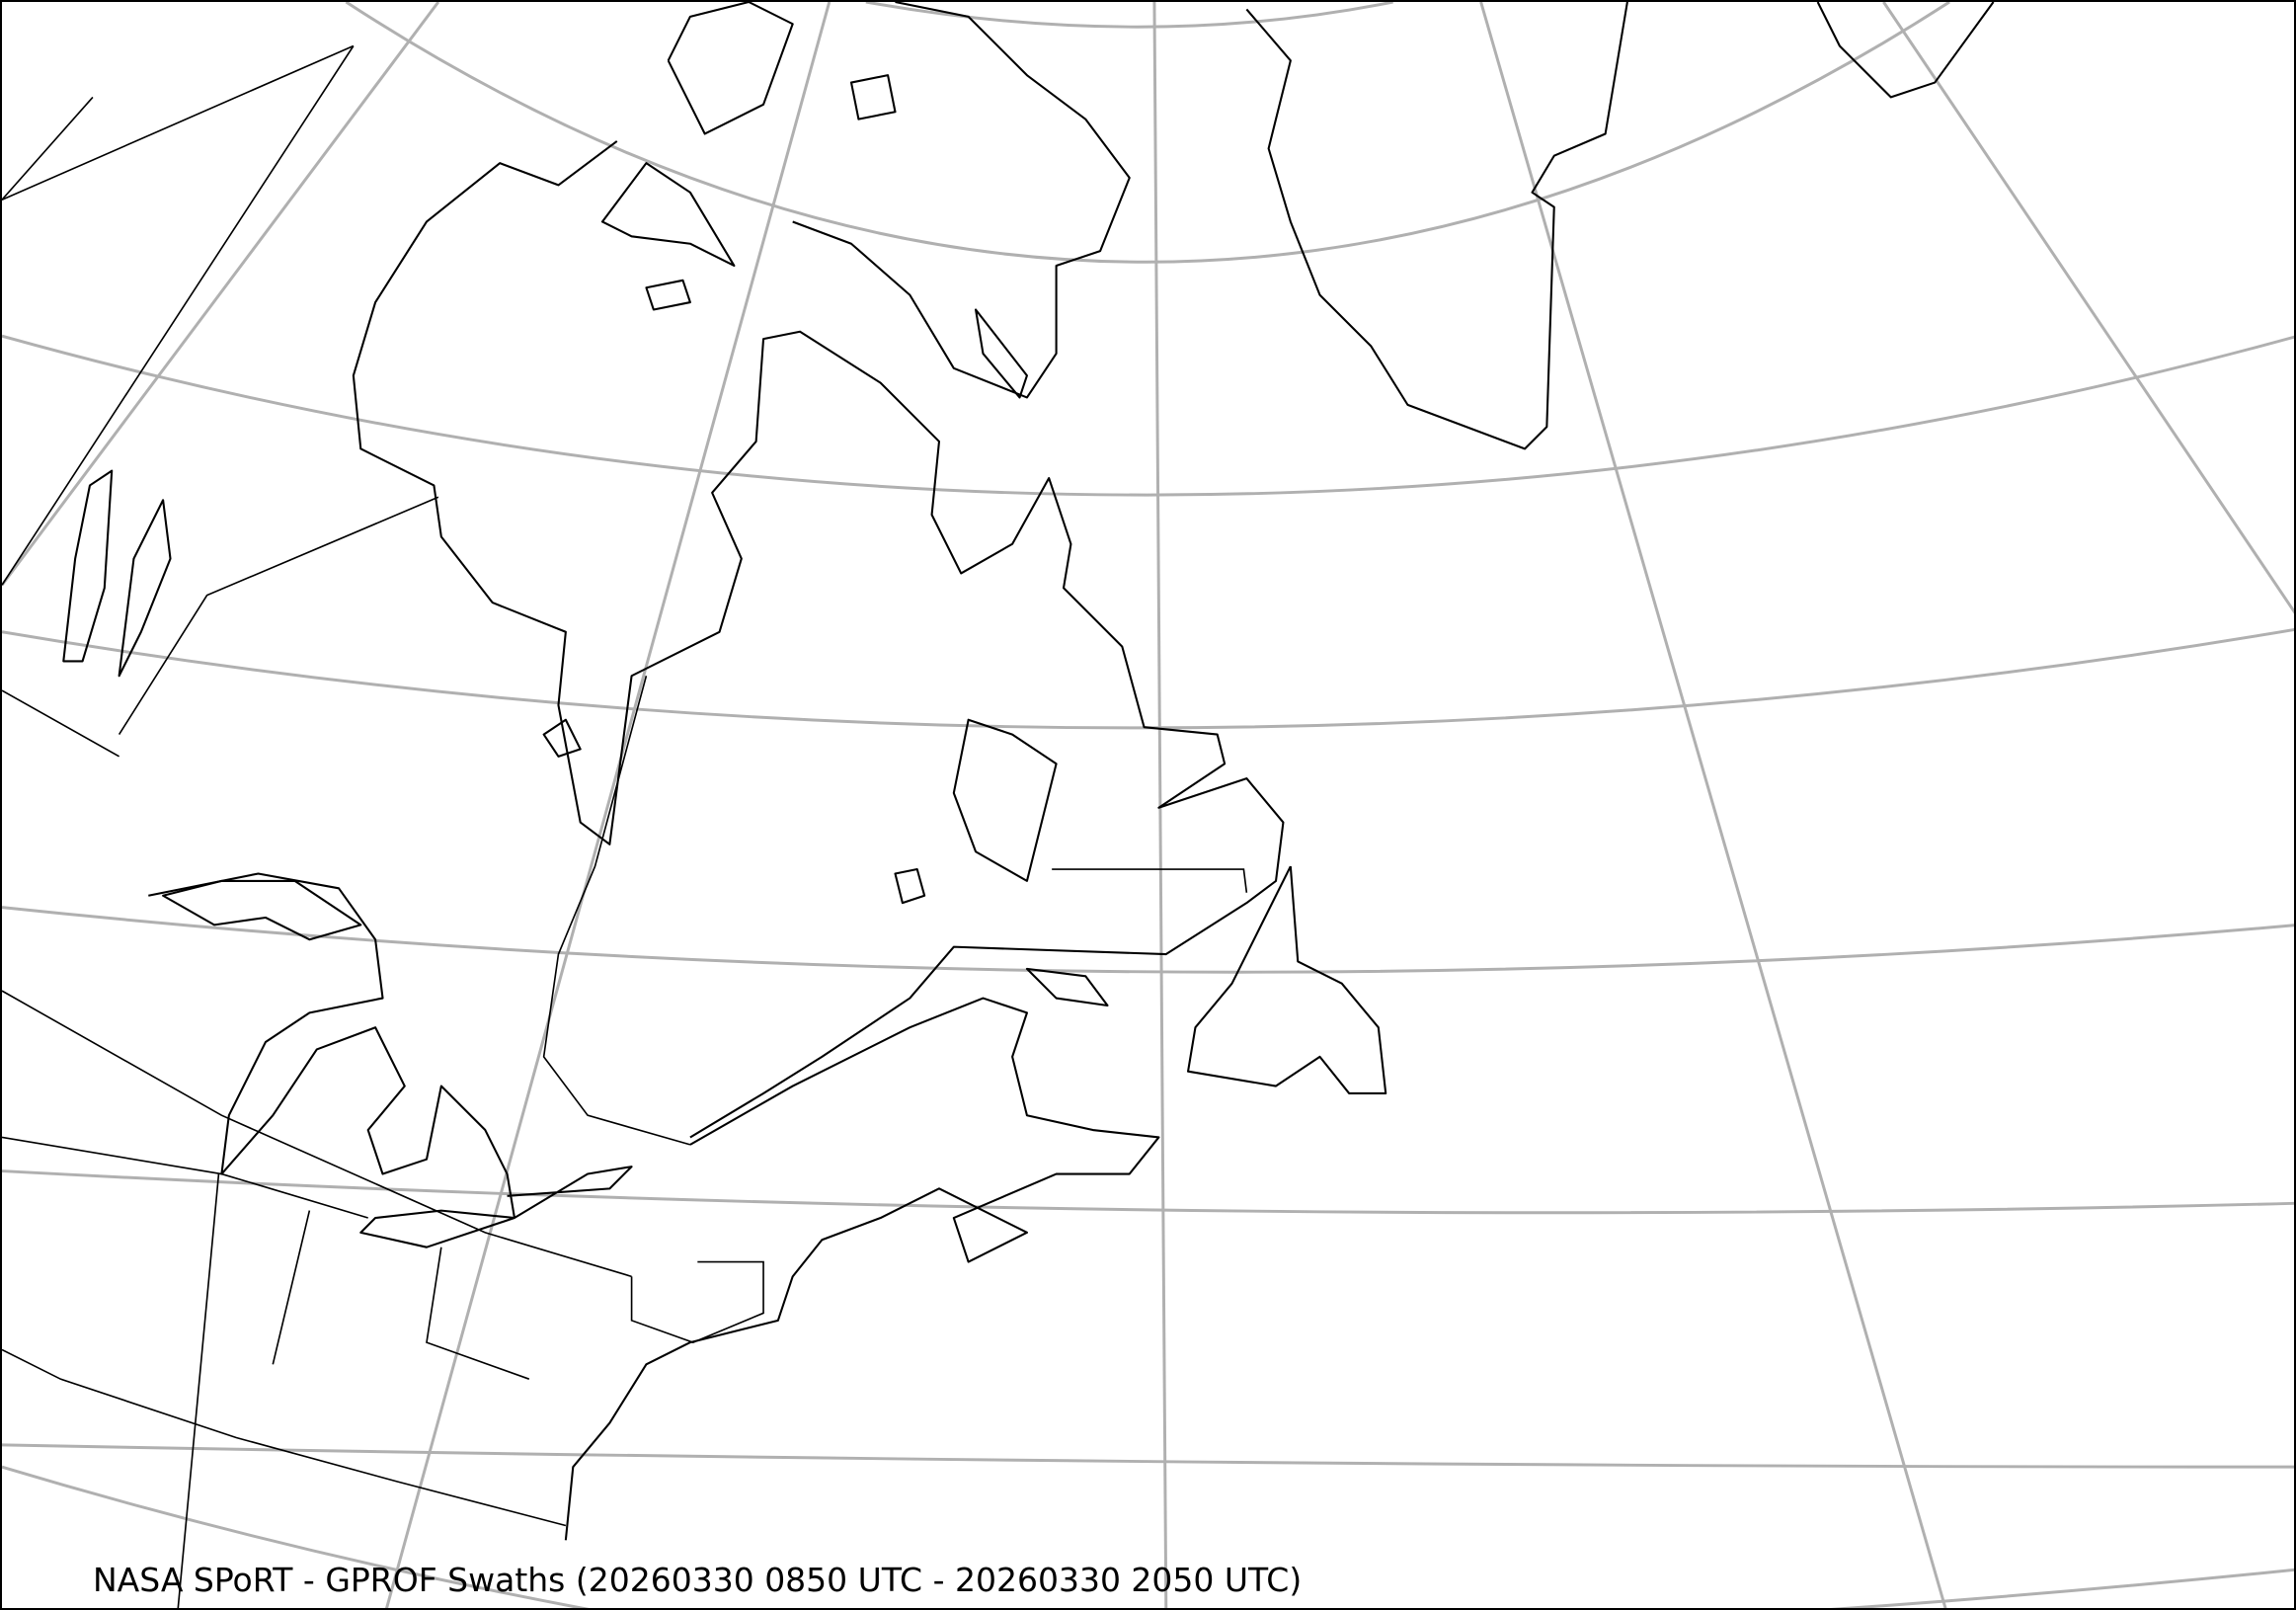 This screenshot has width=2296, height=1610. What do you see at coordinates (88, 566) in the screenshot?
I see `lake-winnipeg` at bounding box center [88, 566].